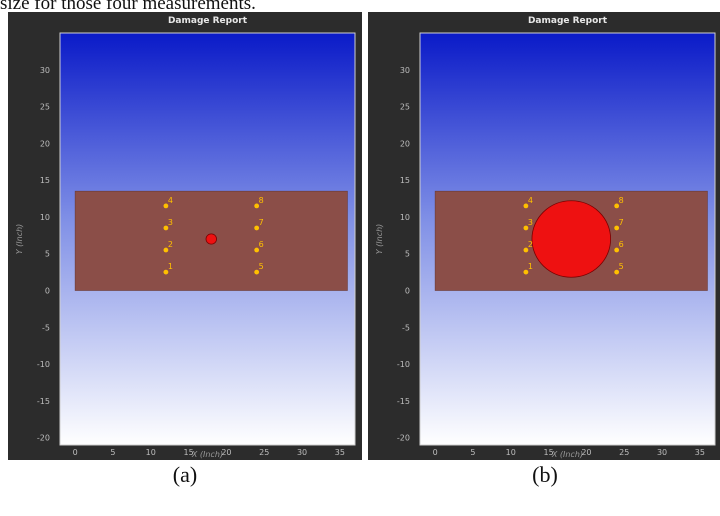 This screenshot has height=516, width=720. I want to click on caption-b: (b), so click(545, 474).